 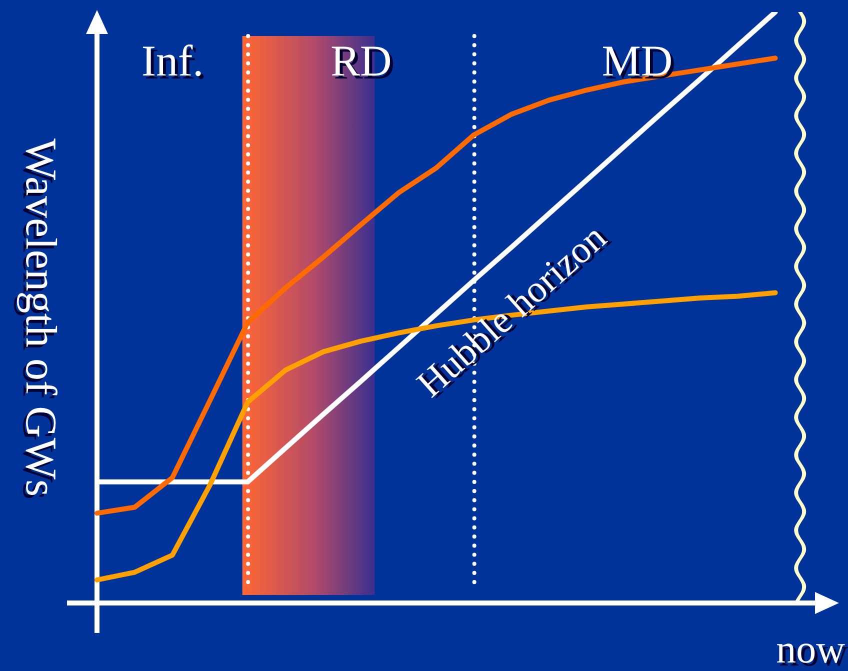 I want to click on x-axis-title: now, so click(x=811, y=648).